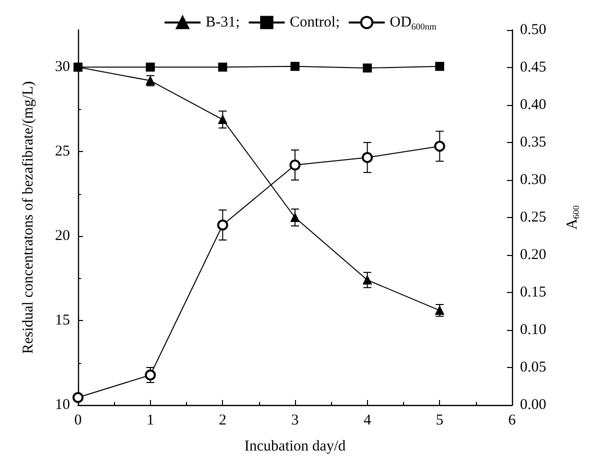 This screenshot has width=600, height=475. I want to click on y2-tick-label: 0.30, so click(533, 180).